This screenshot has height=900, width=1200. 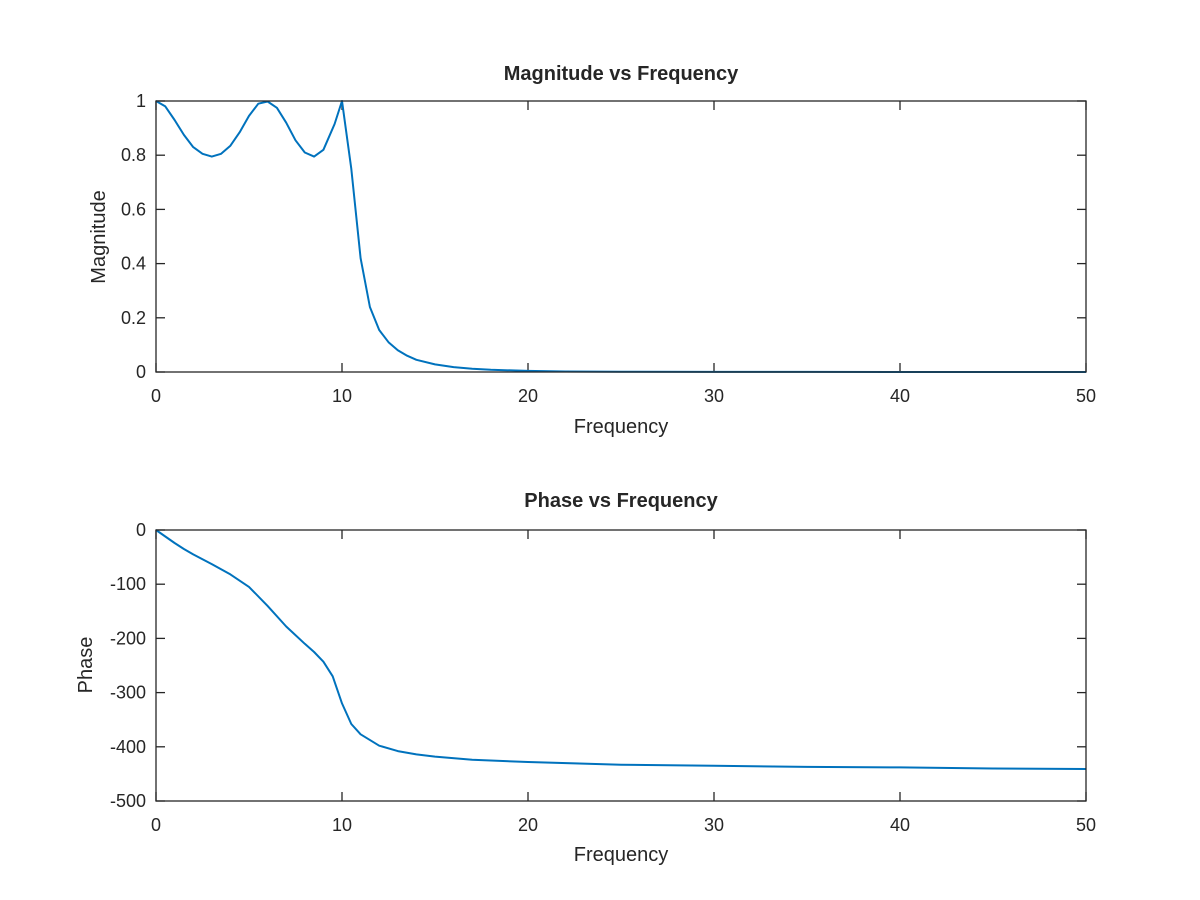 What do you see at coordinates (133, 155) in the screenshot?
I see `magnitude-y-tick-label: 0.8` at bounding box center [133, 155].